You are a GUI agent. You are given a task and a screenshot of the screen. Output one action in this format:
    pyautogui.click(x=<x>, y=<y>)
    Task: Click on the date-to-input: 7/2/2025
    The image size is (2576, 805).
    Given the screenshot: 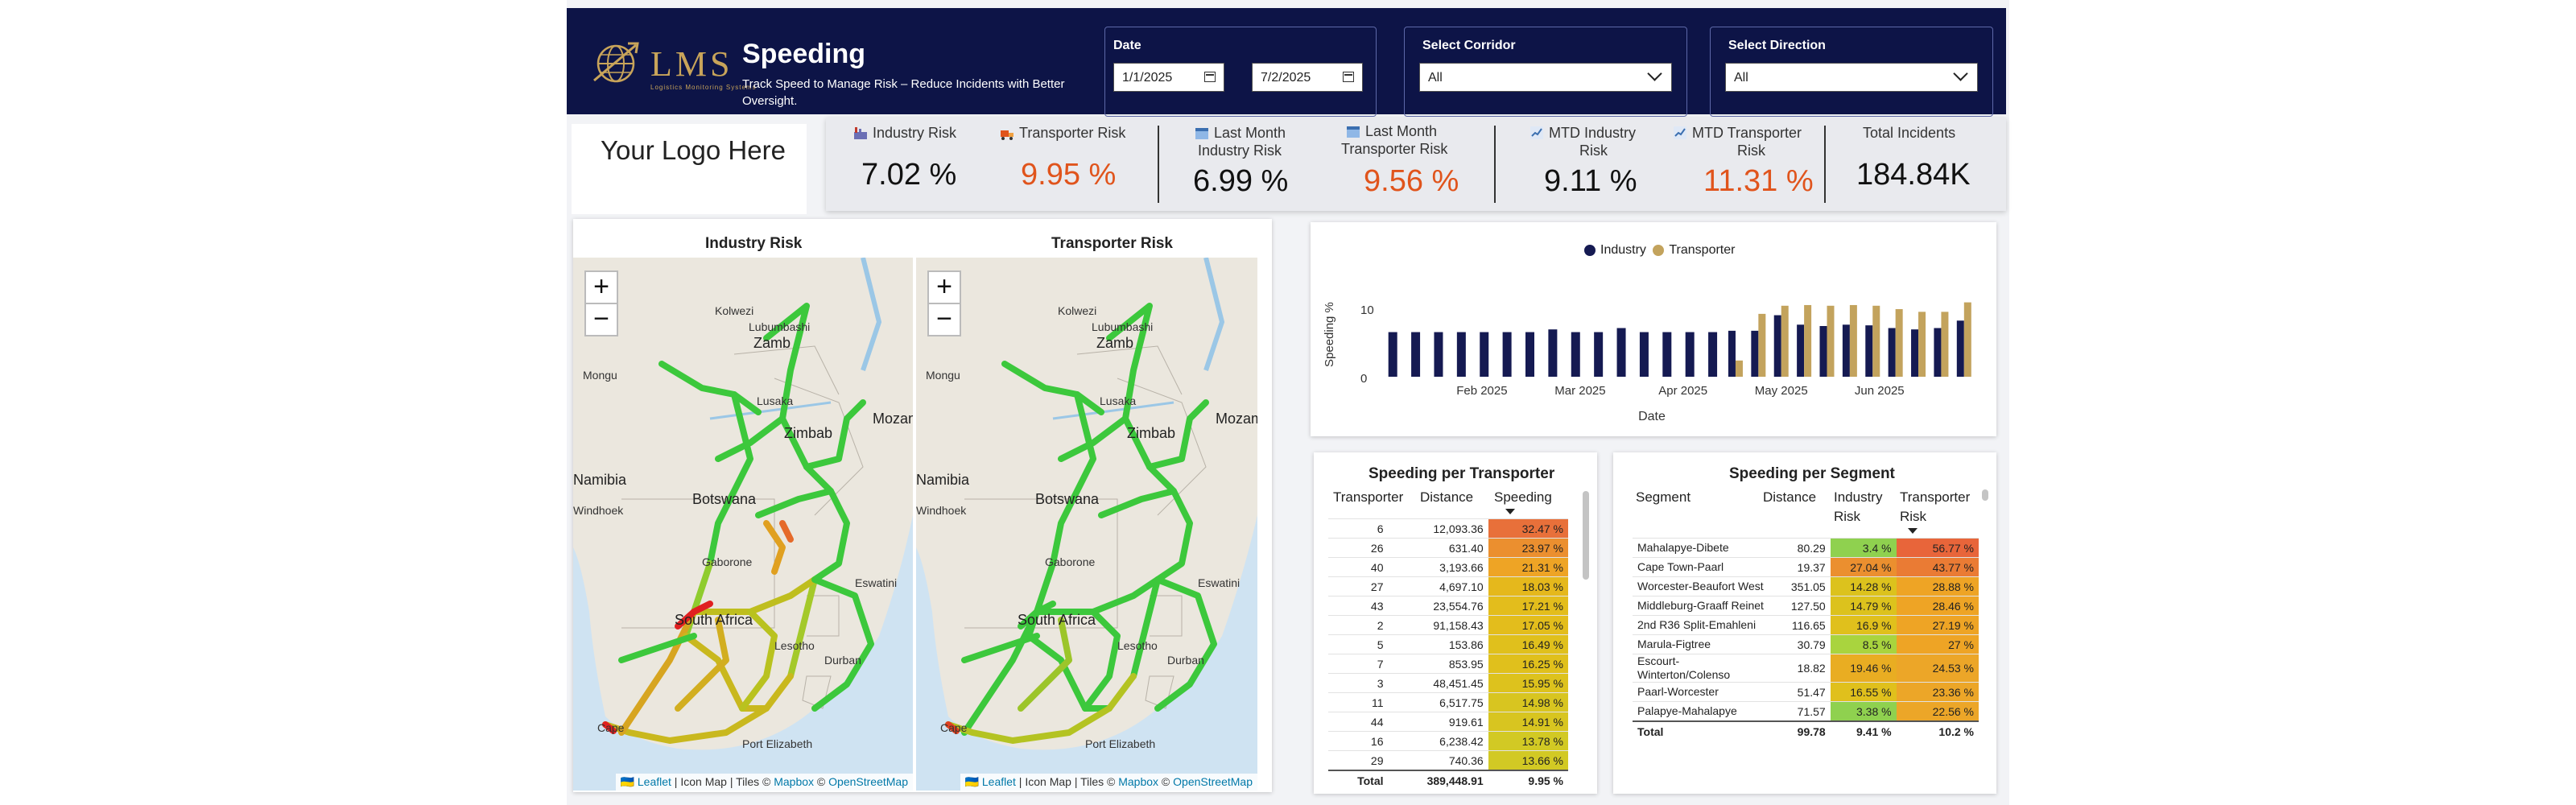 What is the action you would take?
    pyautogui.click(x=1307, y=77)
    